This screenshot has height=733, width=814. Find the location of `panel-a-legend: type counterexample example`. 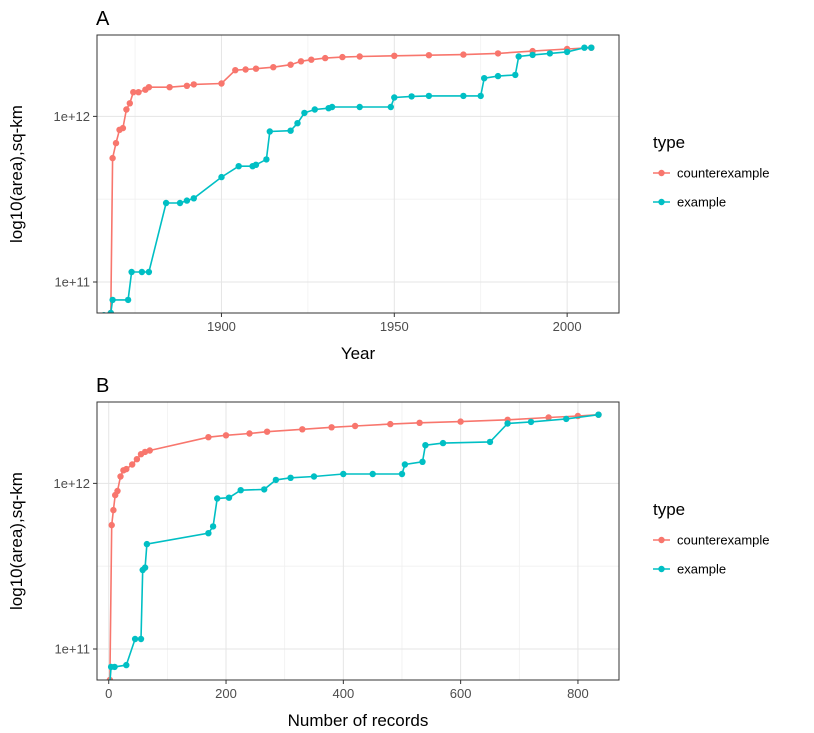

panel-a-legend: type counterexample example is located at coordinates (711, 171).